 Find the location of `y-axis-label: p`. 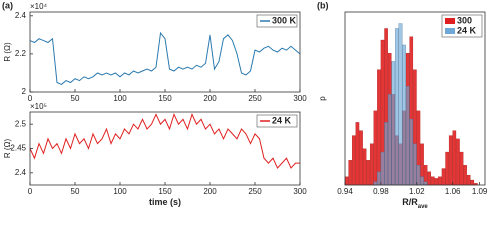

y-axis-label: p is located at coordinates (322, 98).